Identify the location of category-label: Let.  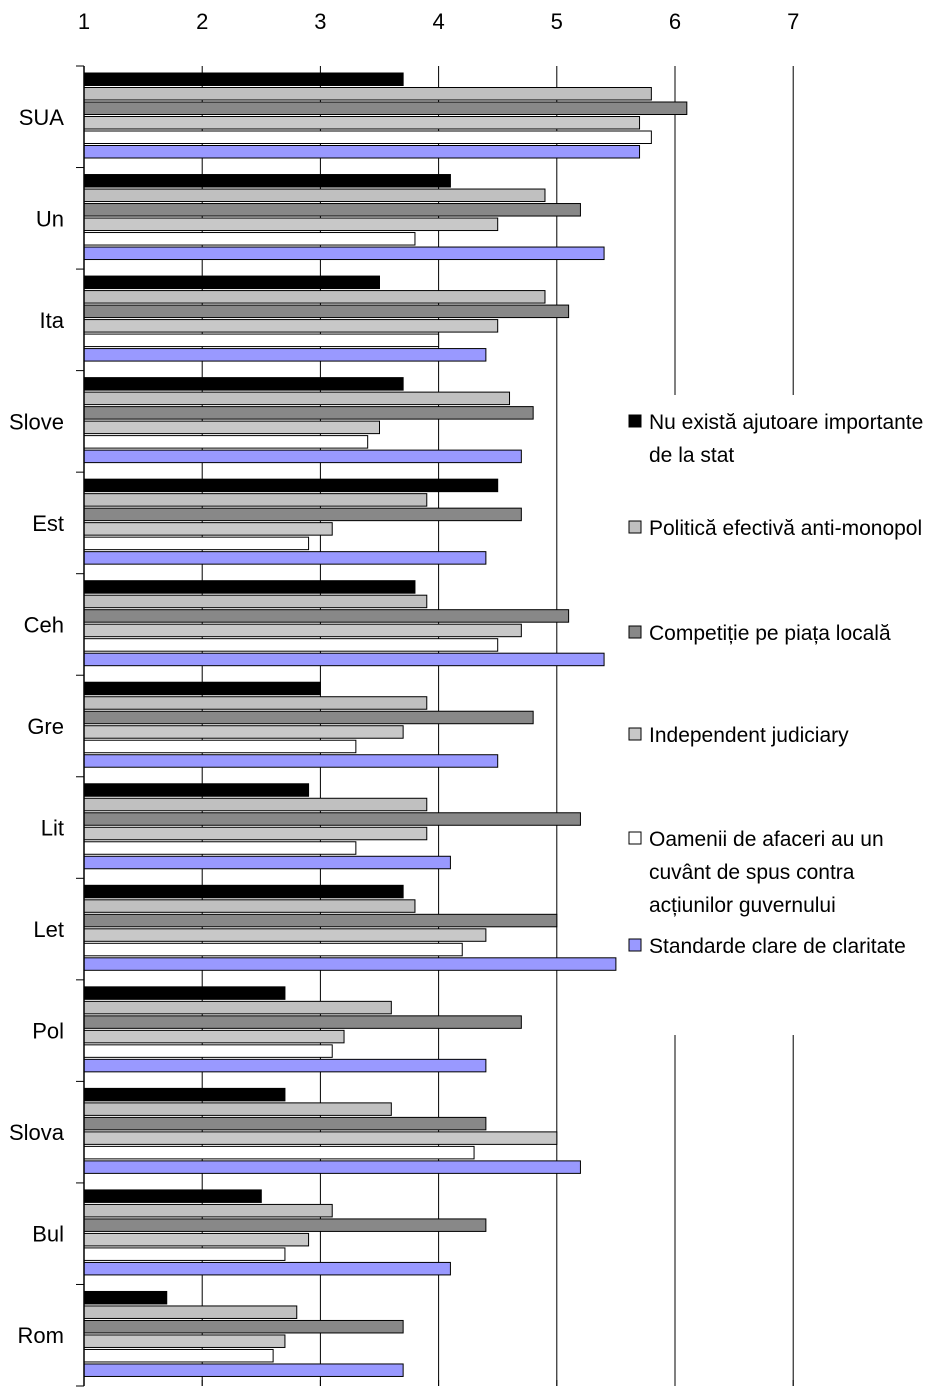
(48, 929).